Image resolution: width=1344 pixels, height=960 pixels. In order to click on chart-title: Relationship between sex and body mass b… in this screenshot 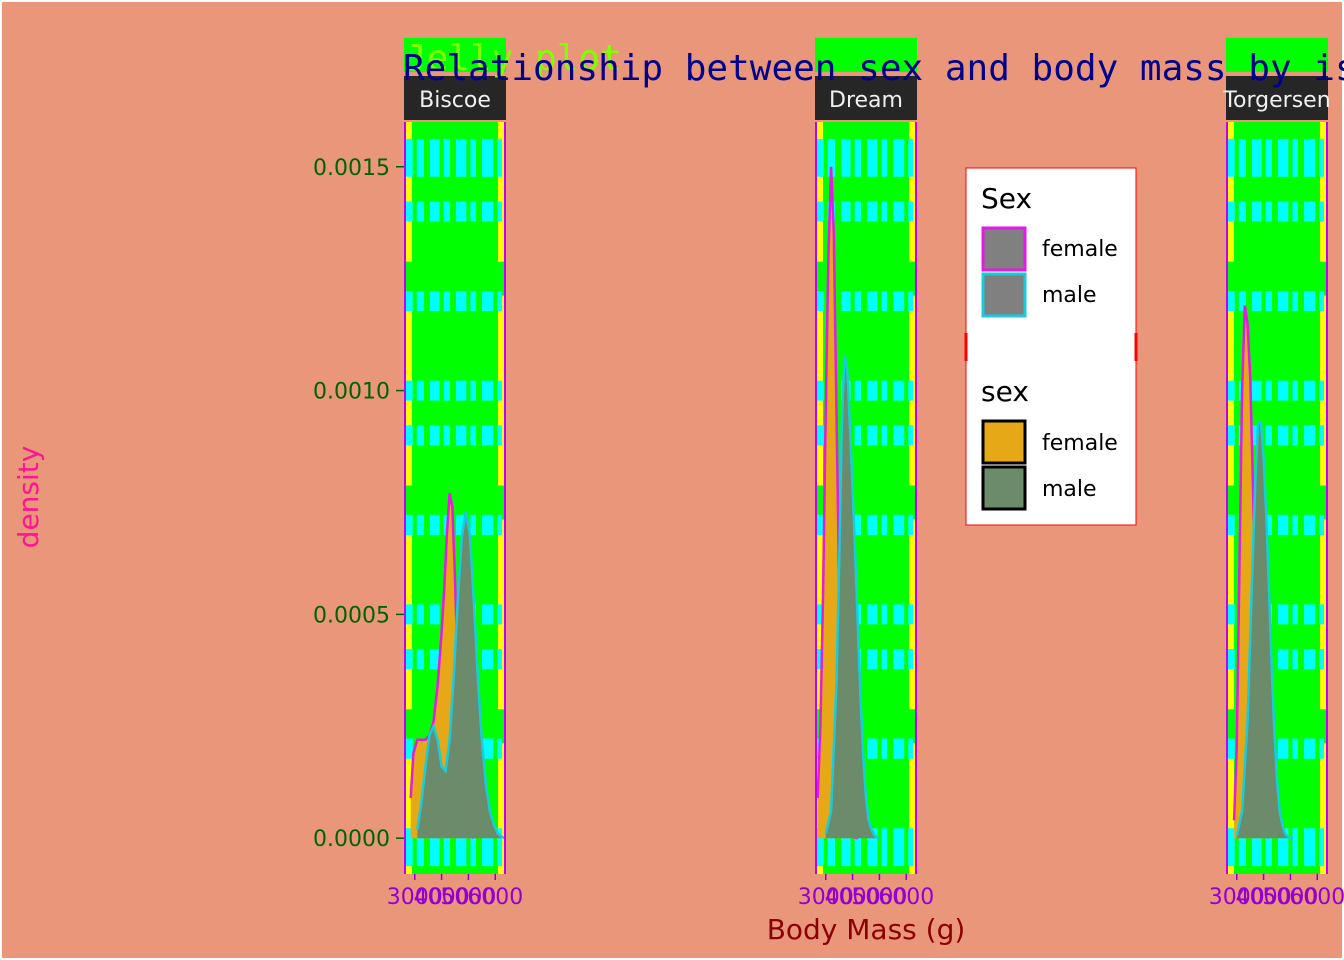, I will do `click(873, 68)`.